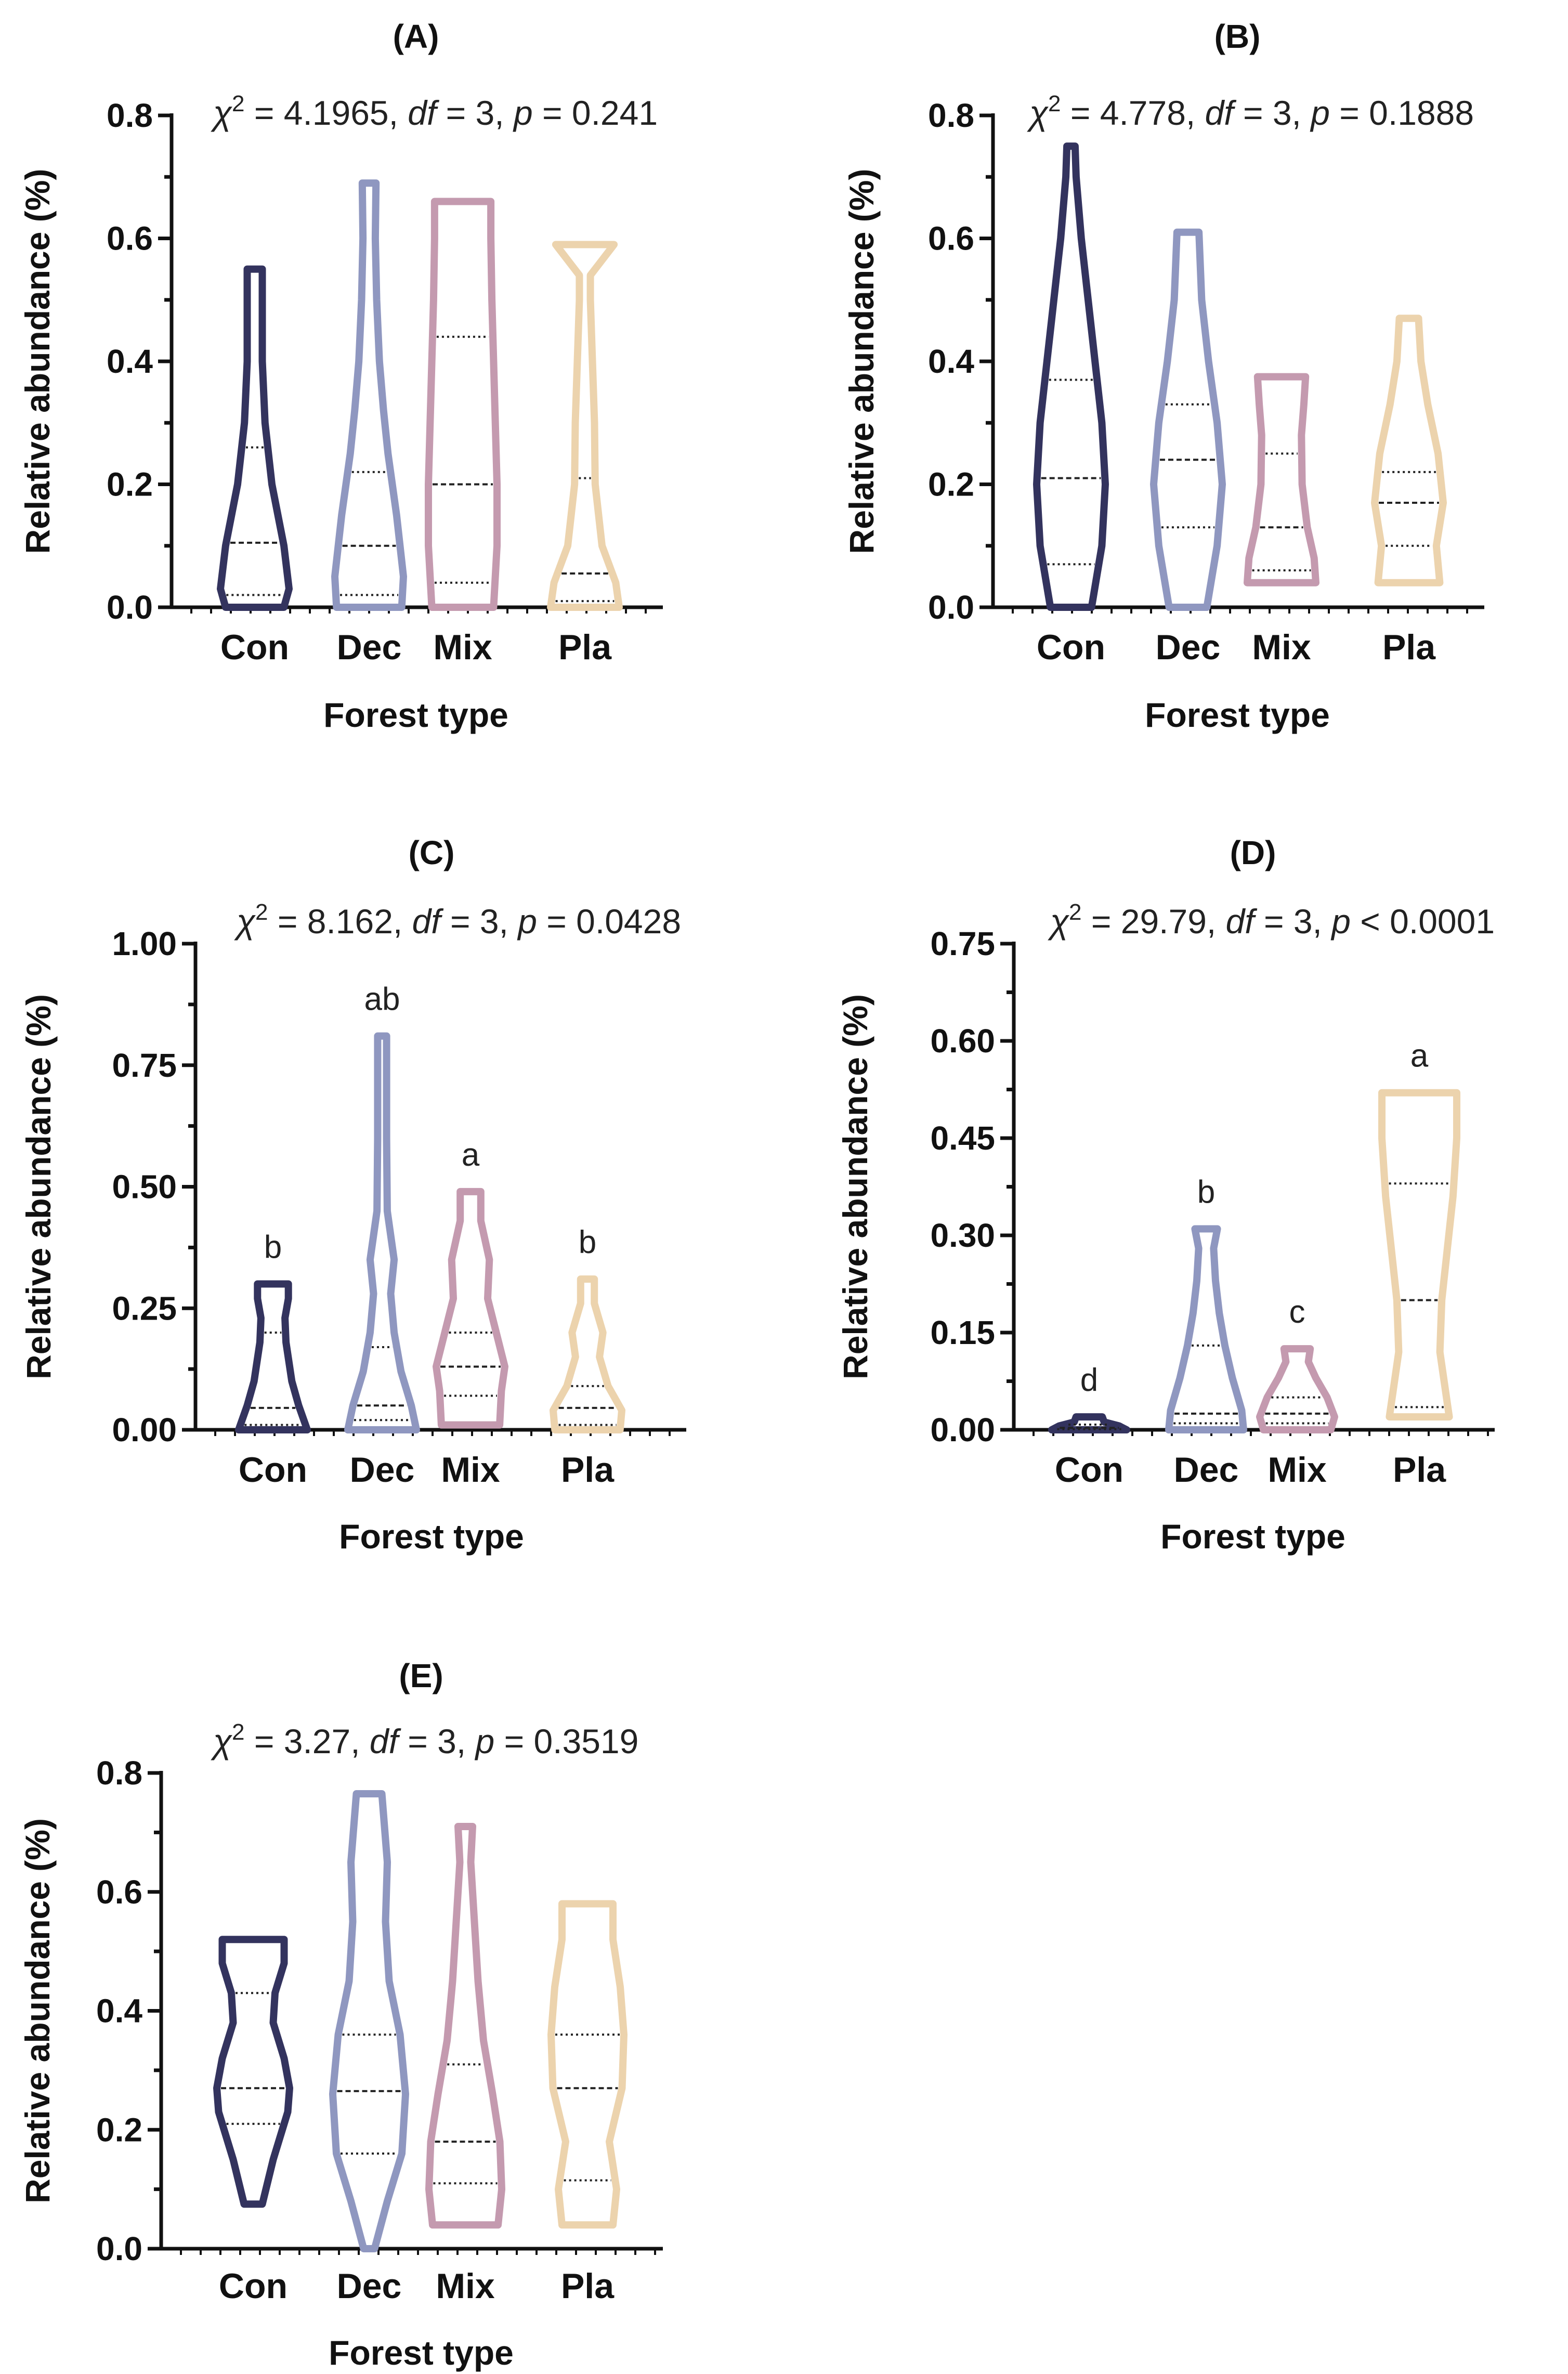 This screenshot has width=1568, height=2374. I want to click on stat-chi-value: = 4.778,, so click(1133, 113).